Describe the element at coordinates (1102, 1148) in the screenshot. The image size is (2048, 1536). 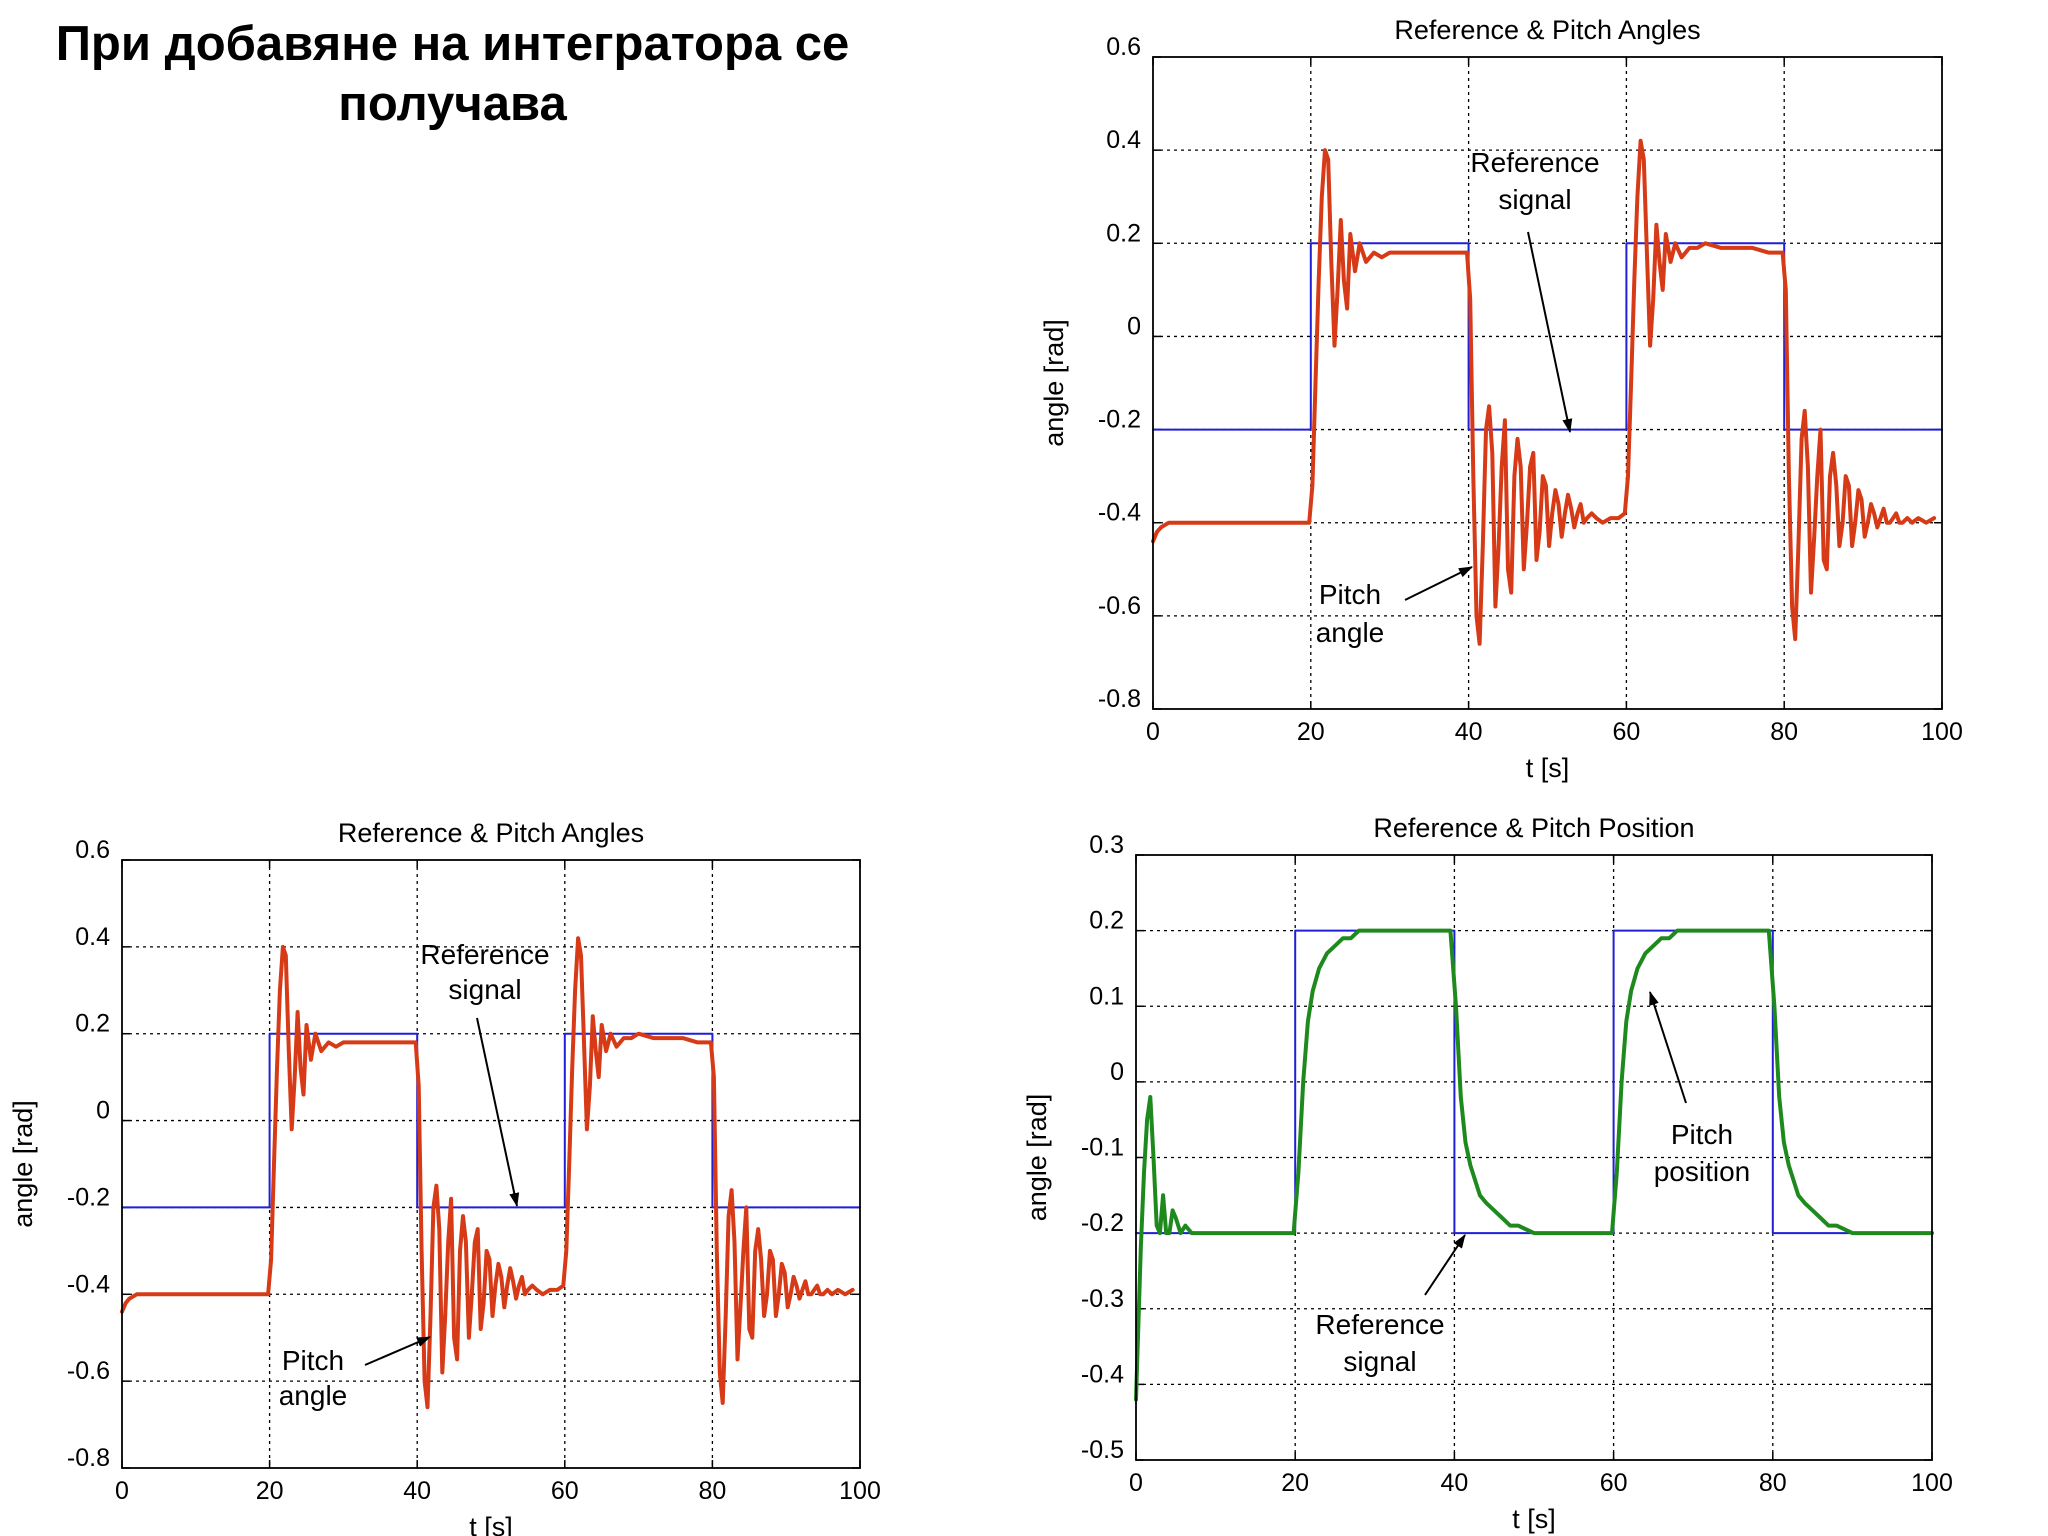
I see `y-tick-label: -0.1` at that location.